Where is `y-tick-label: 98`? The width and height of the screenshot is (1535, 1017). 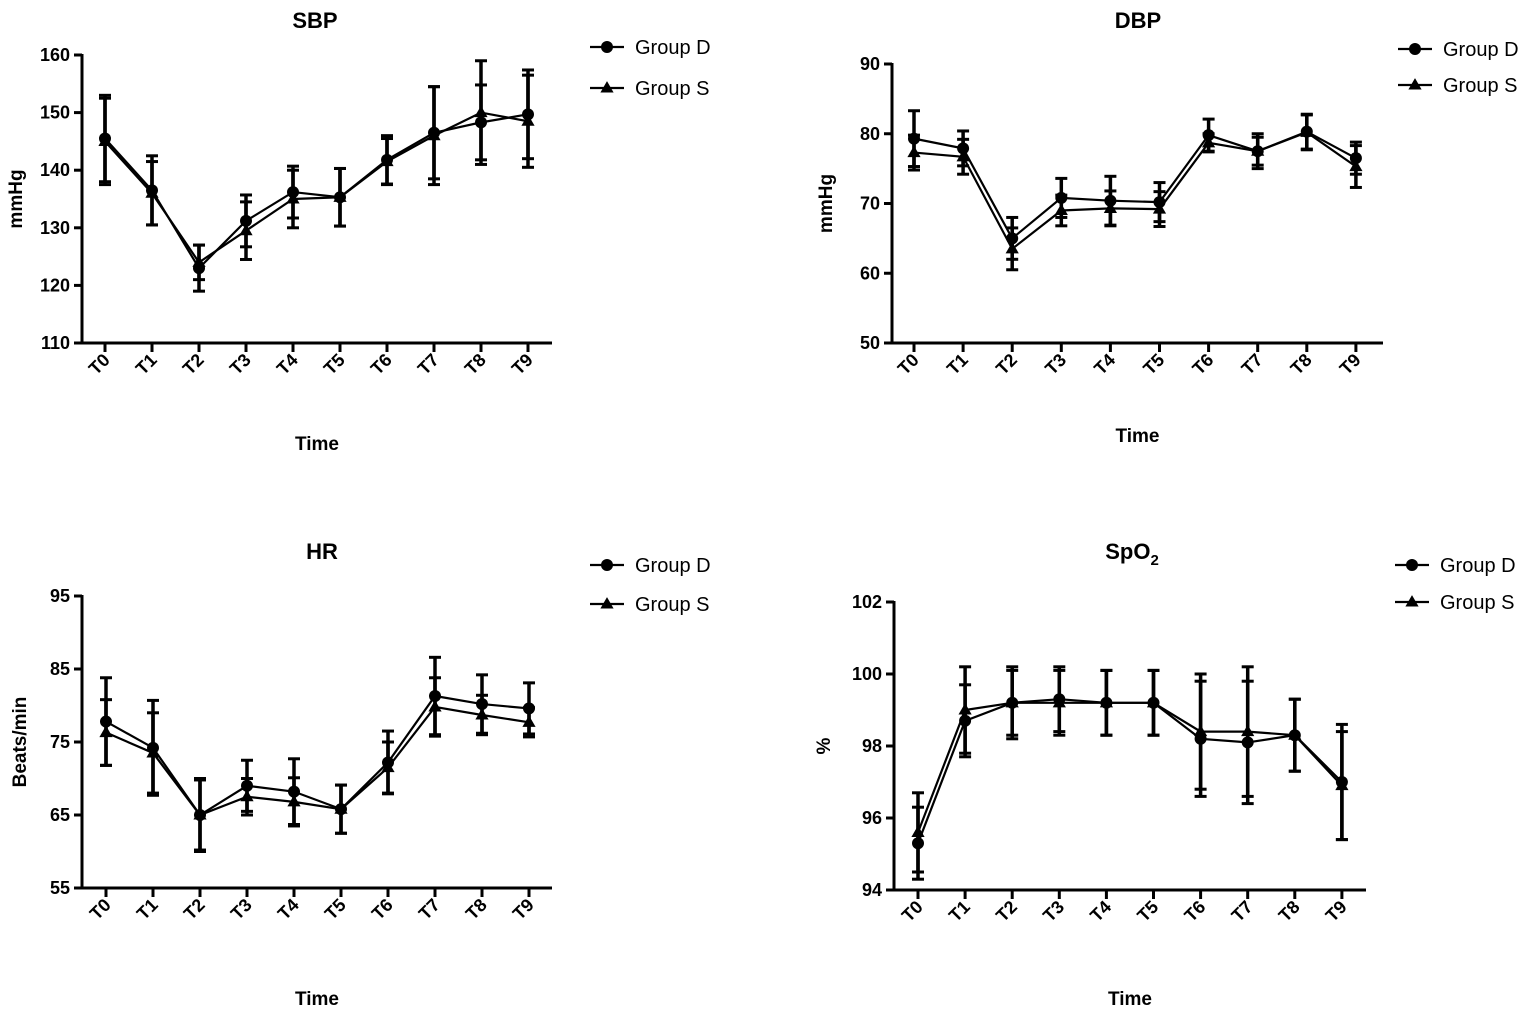
y-tick-label: 98 is located at coordinates (872, 746).